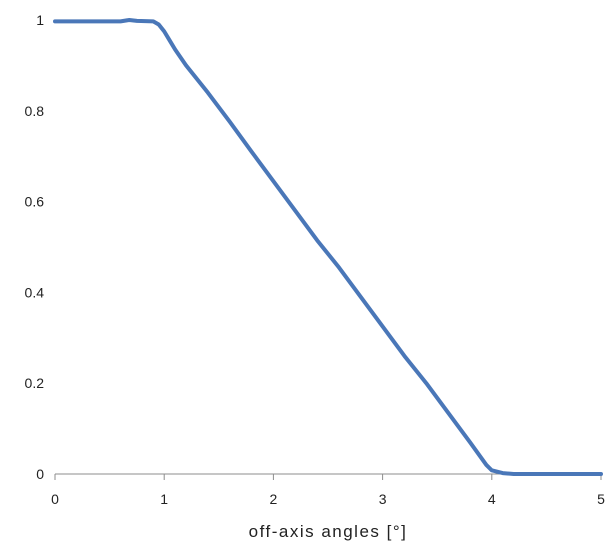 The width and height of the screenshot is (609, 546). I want to click on x-tick-label: 0, so click(55, 499).